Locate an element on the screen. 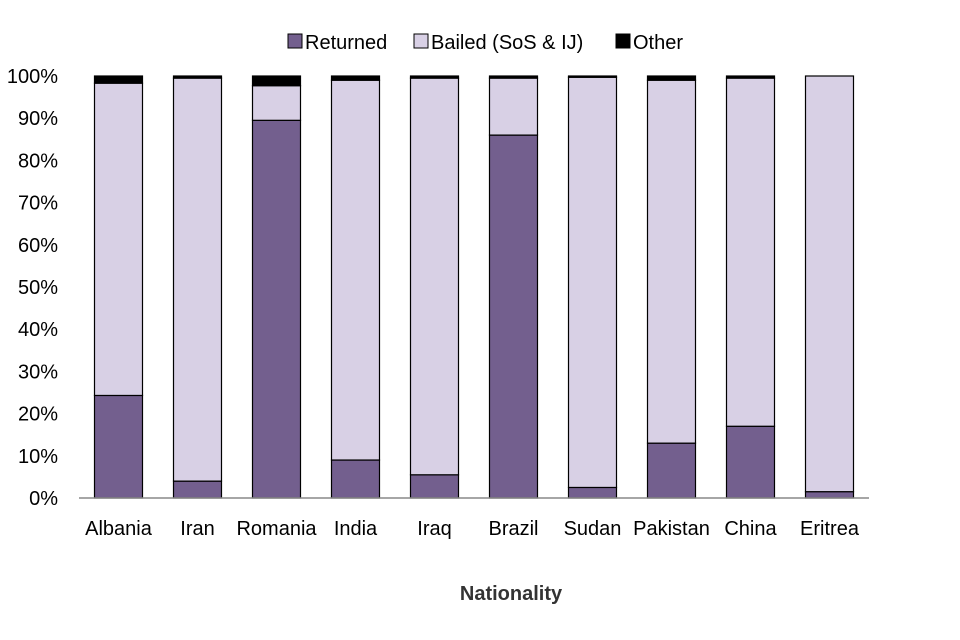 Image resolution: width=960 pixels, height=640 pixels. y-tick-label: 0% is located at coordinates (43, 499).